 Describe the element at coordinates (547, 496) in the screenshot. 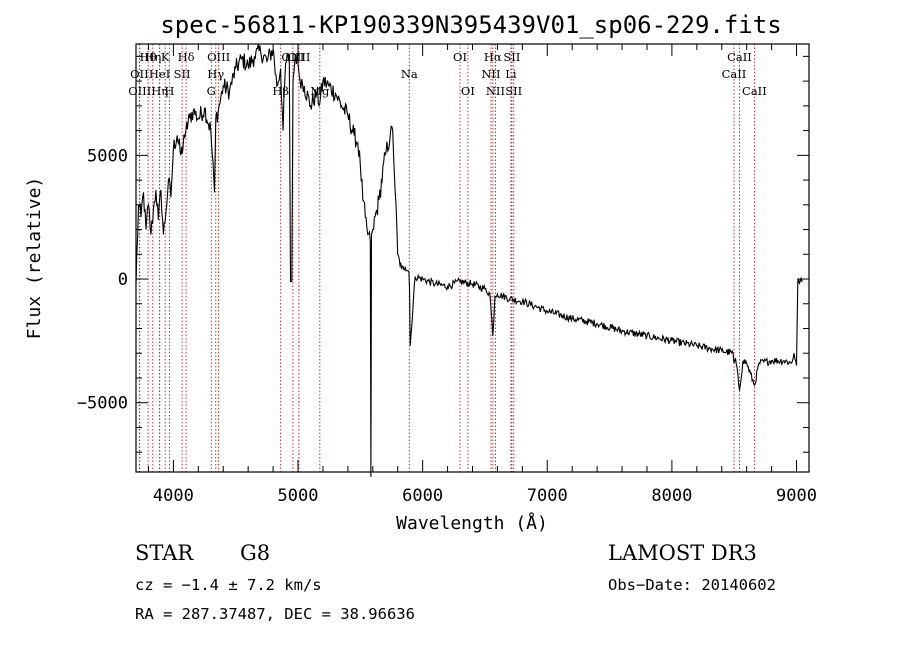

I see `x-tick-label: 7000` at that location.